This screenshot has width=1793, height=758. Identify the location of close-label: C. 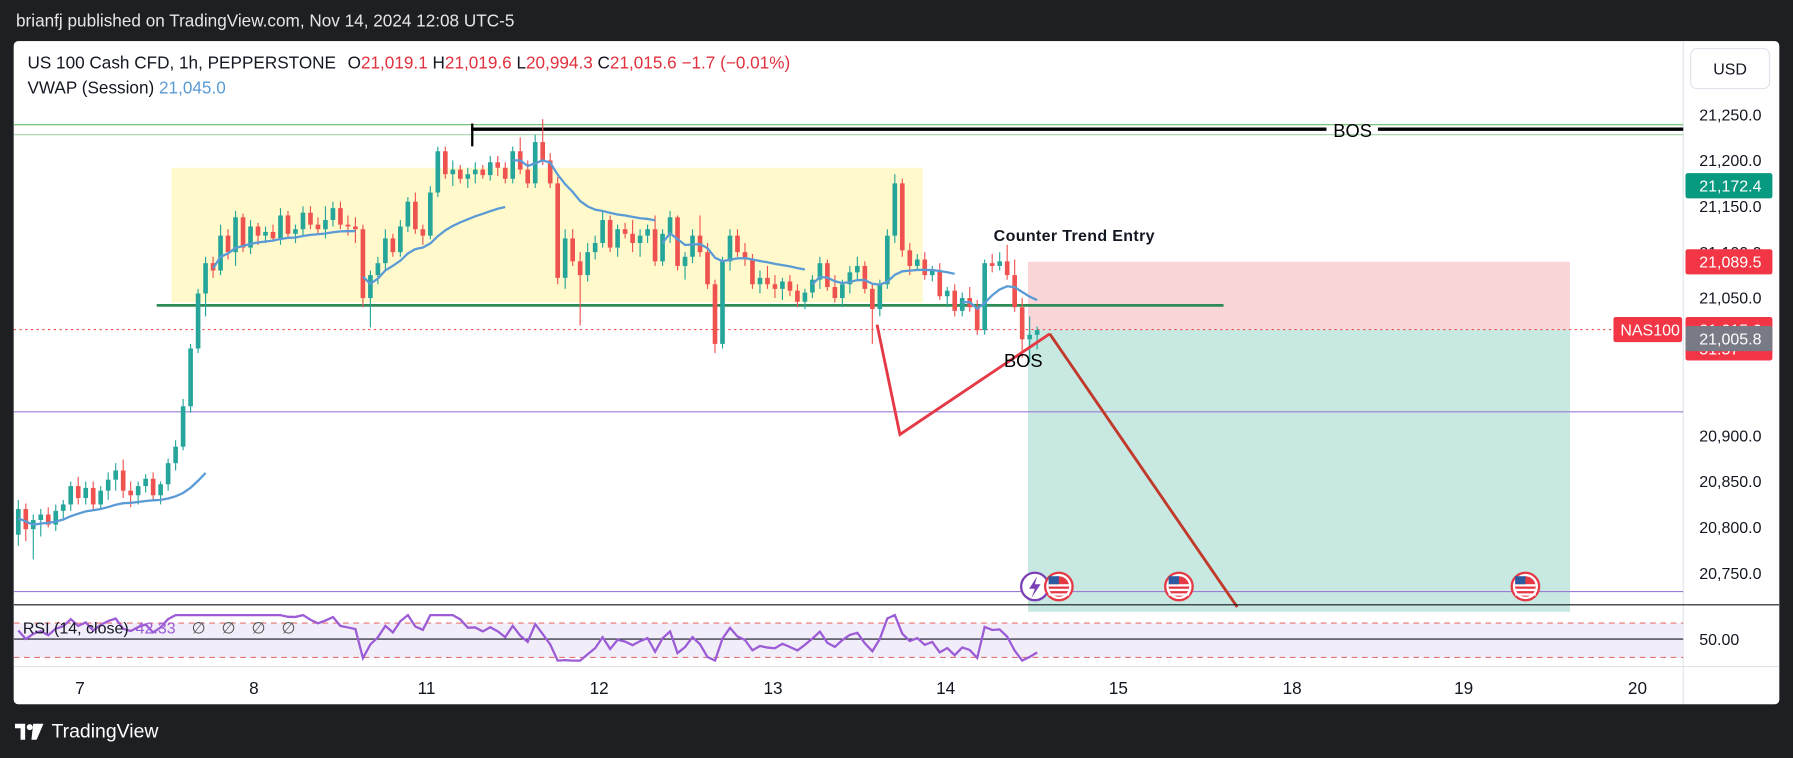
(603, 63).